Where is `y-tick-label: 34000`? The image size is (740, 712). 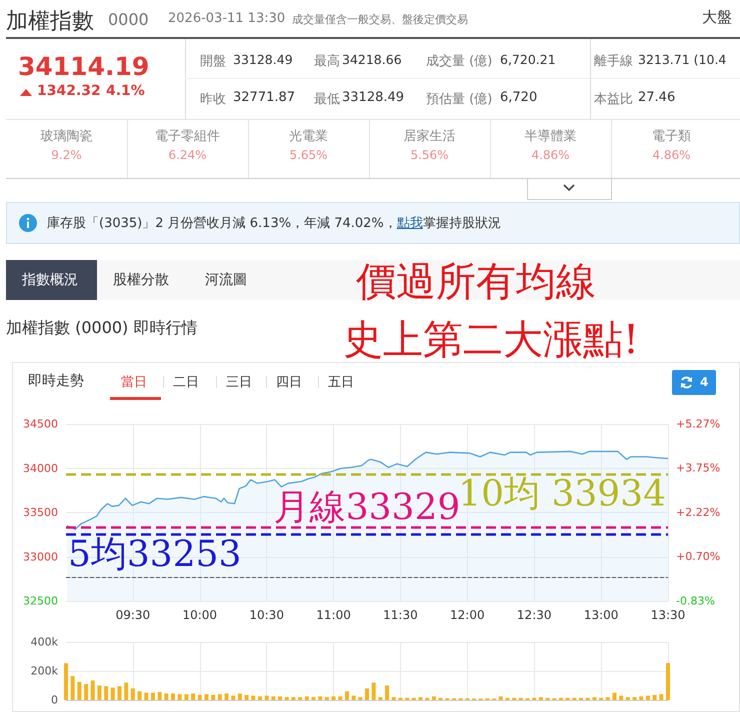
y-tick-label: 34000 is located at coordinates (40, 468).